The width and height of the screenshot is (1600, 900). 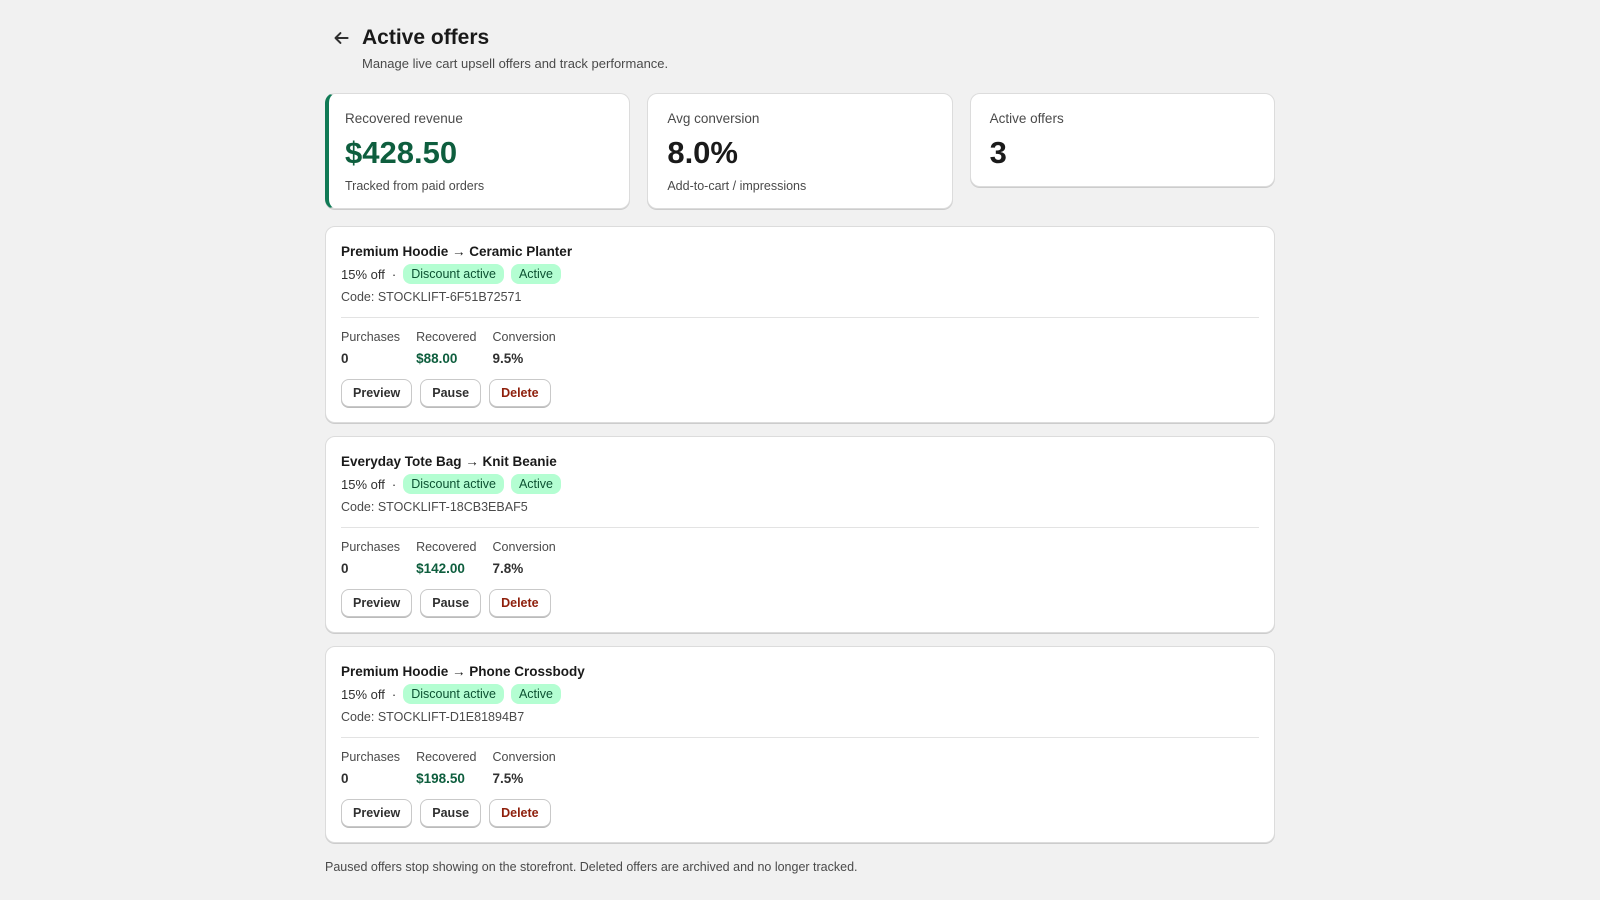 What do you see at coordinates (524, 558) in the screenshot?
I see `metric: Conversion 7.8%` at bounding box center [524, 558].